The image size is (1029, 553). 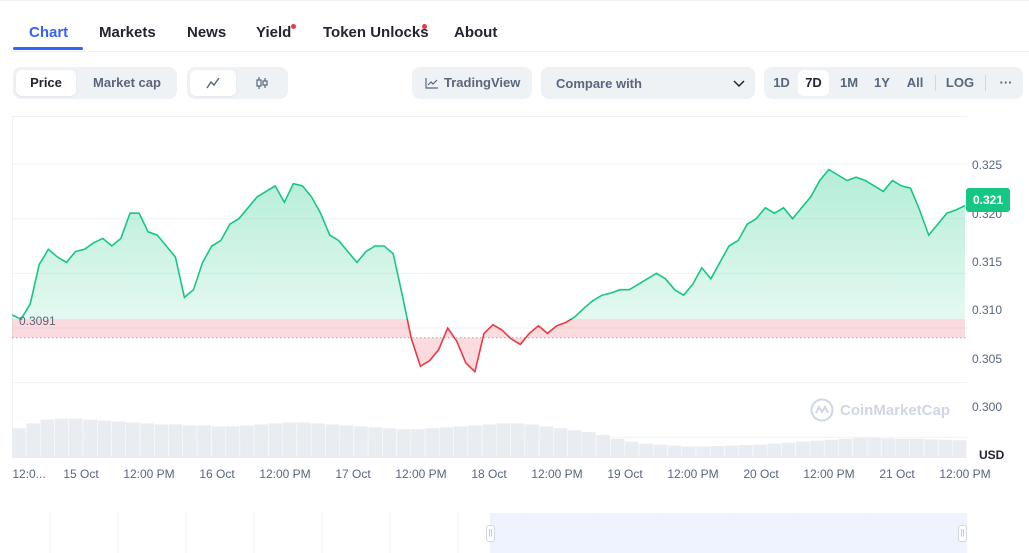 I want to click on x-tick-label: 18 Oct, so click(x=489, y=474).